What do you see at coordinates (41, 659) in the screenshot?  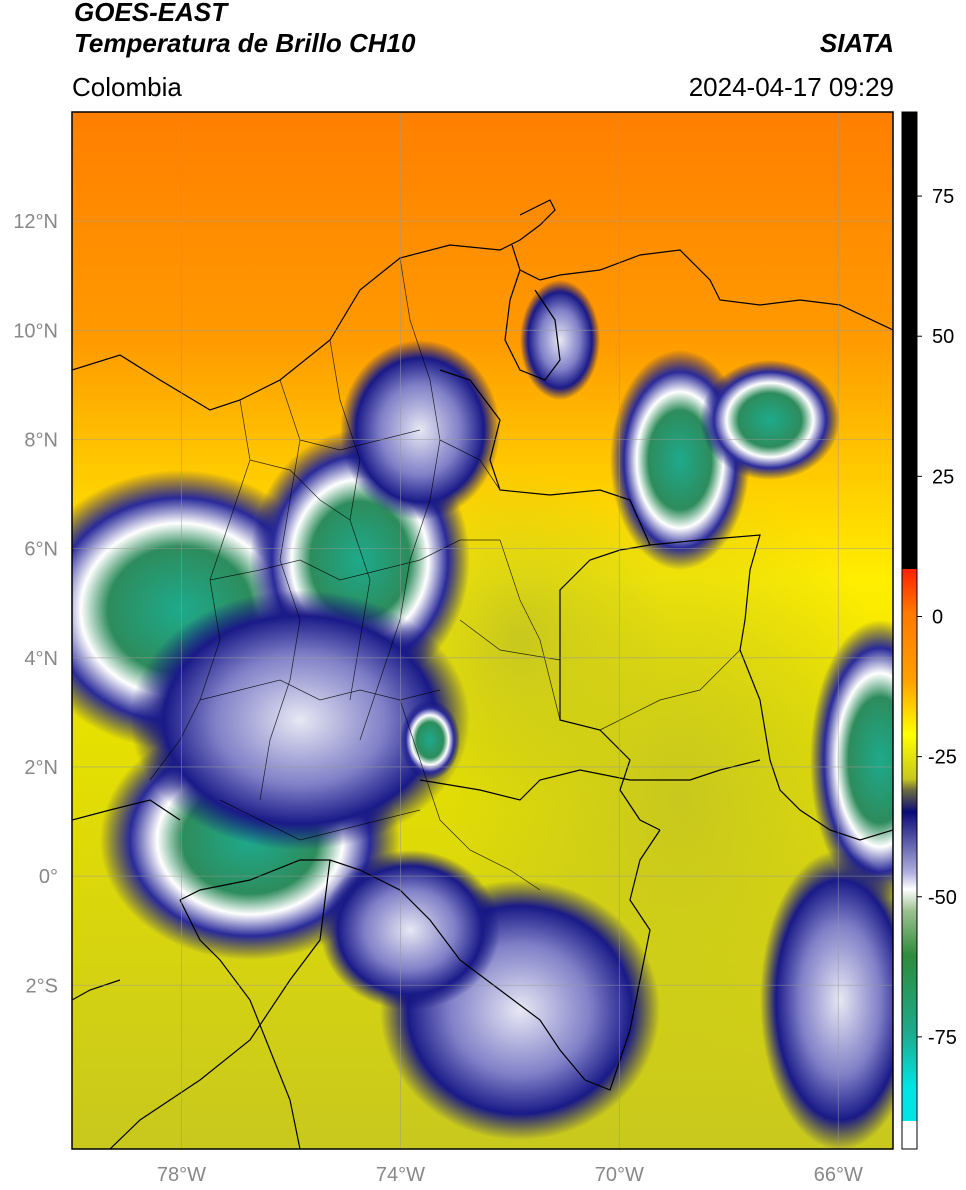 I see `lat-tick-label: 4°N` at bounding box center [41, 659].